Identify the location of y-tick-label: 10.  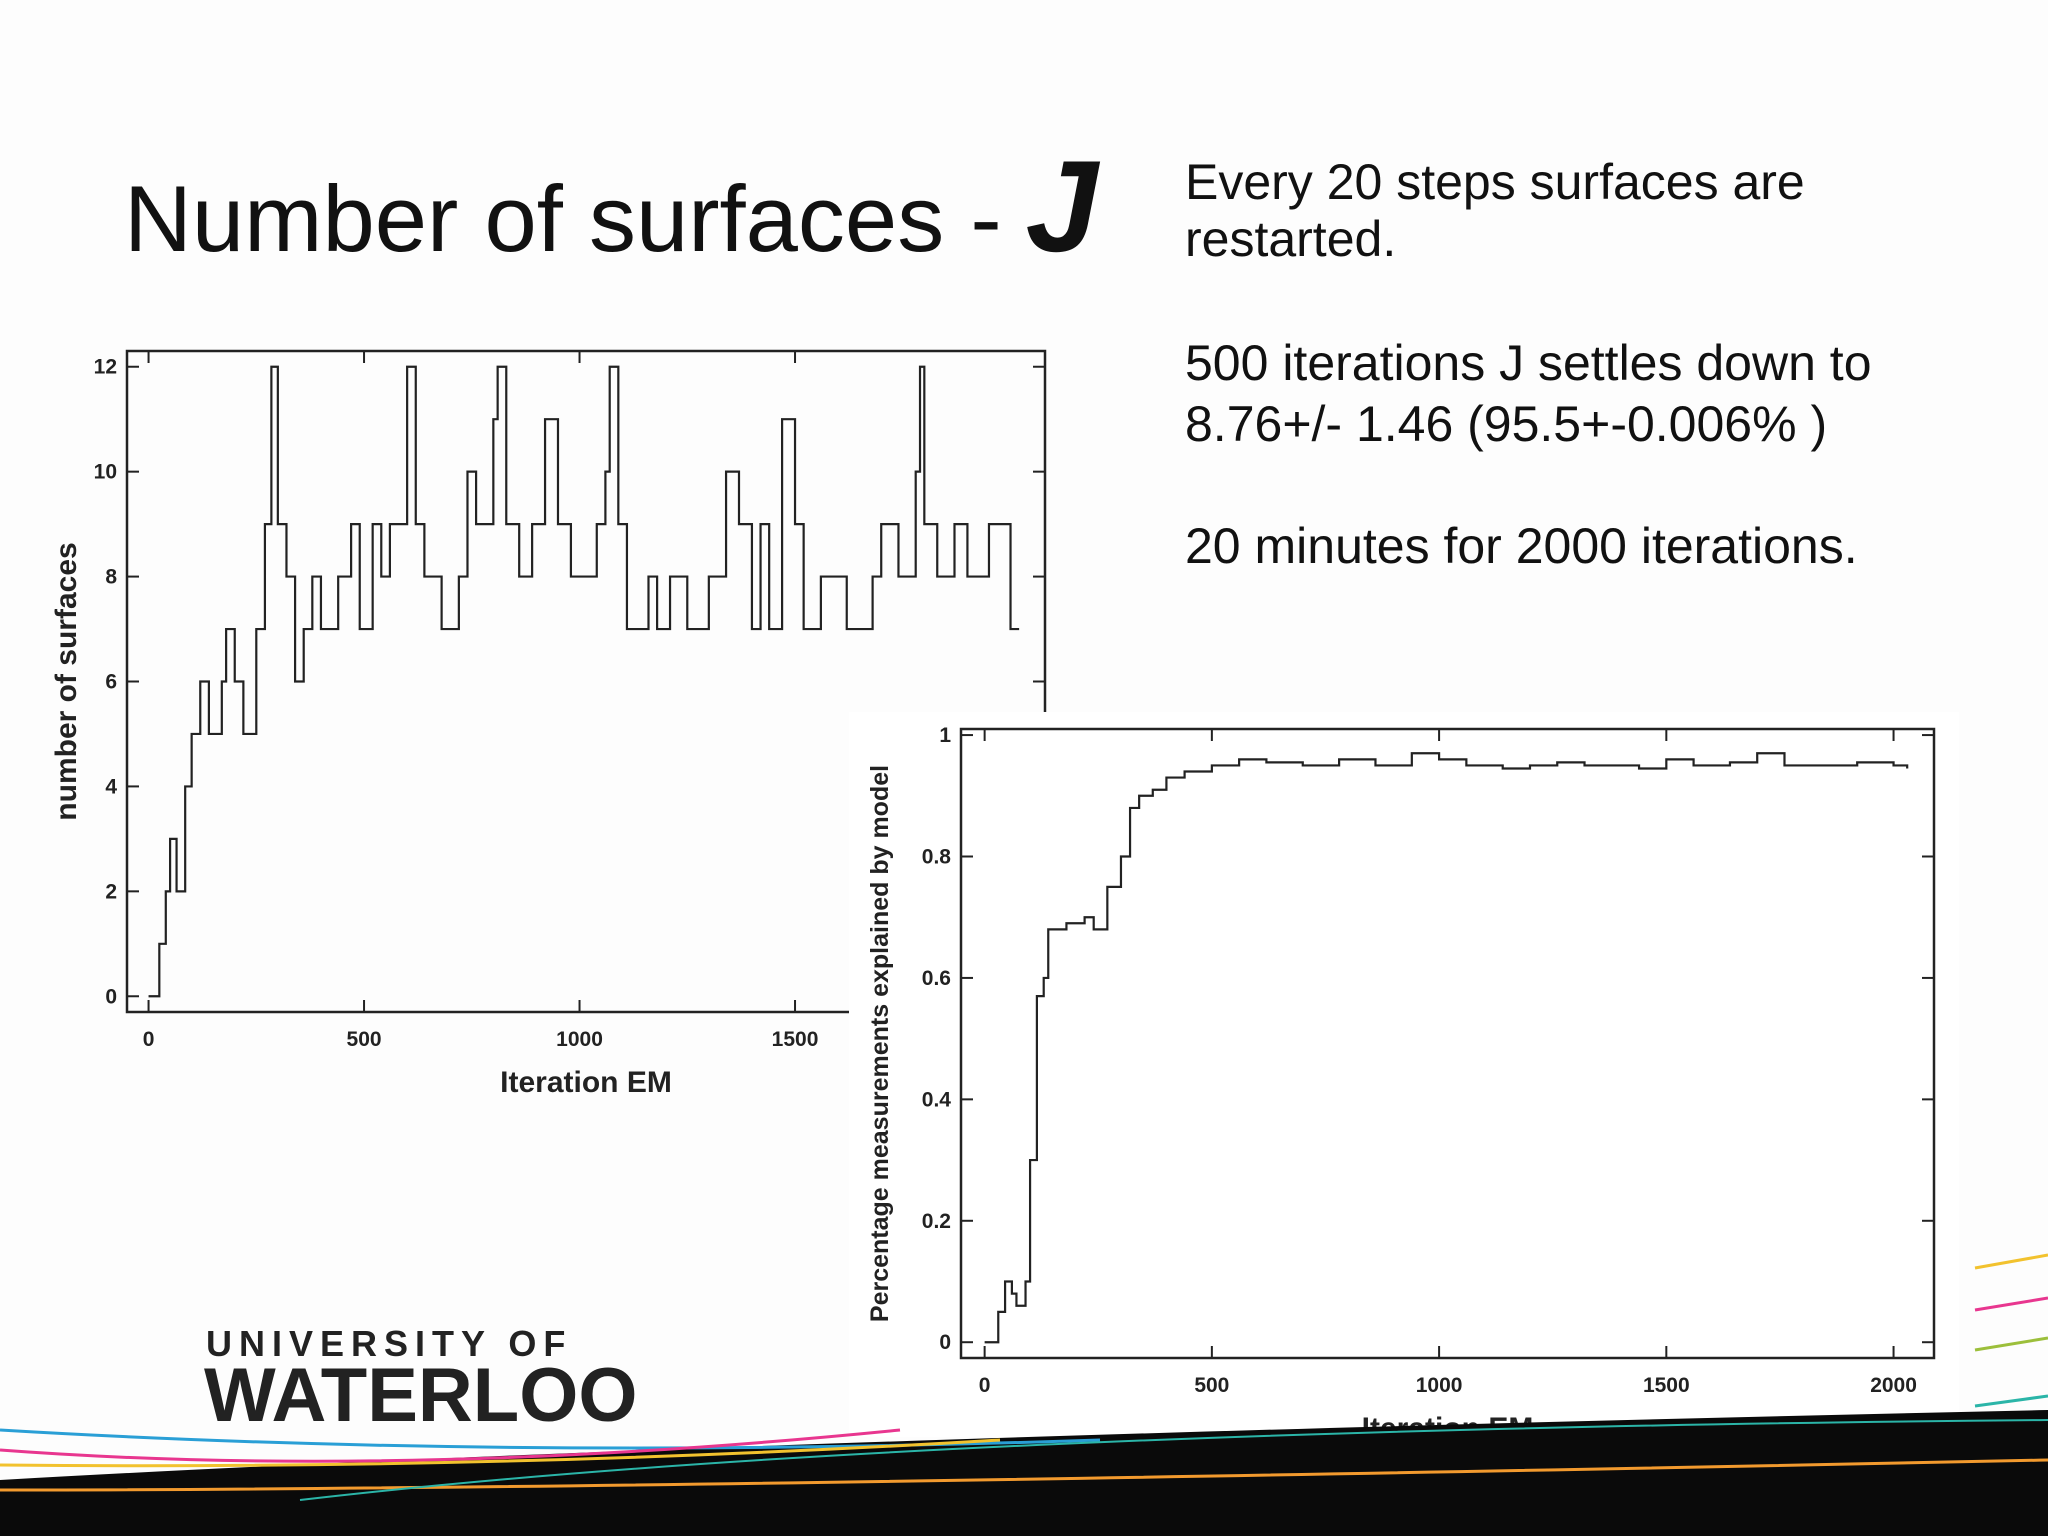
(105, 472).